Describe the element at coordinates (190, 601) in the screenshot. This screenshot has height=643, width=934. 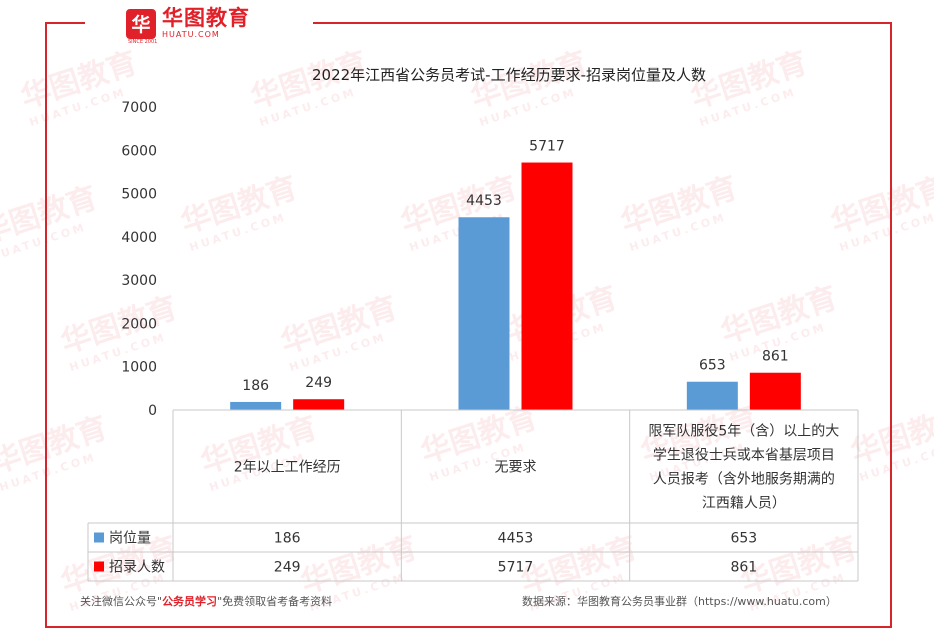
I see `footer-promo-account: 公务员学习` at that location.